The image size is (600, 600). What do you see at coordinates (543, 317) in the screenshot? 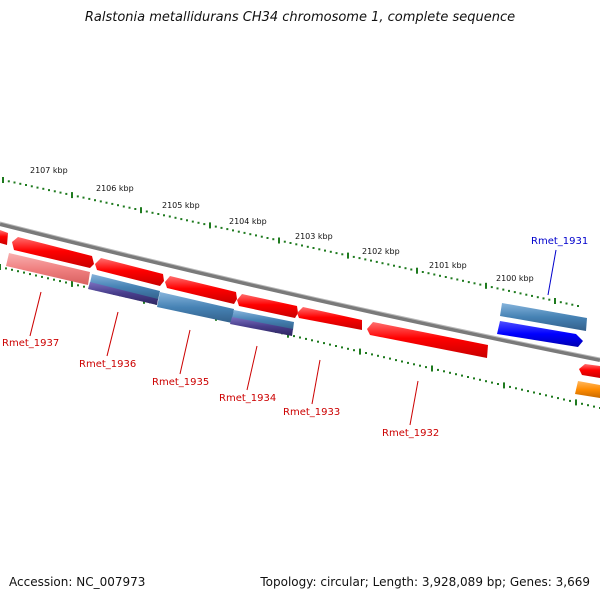
I see `gene-feature-rmet1931-steel` at bounding box center [543, 317].